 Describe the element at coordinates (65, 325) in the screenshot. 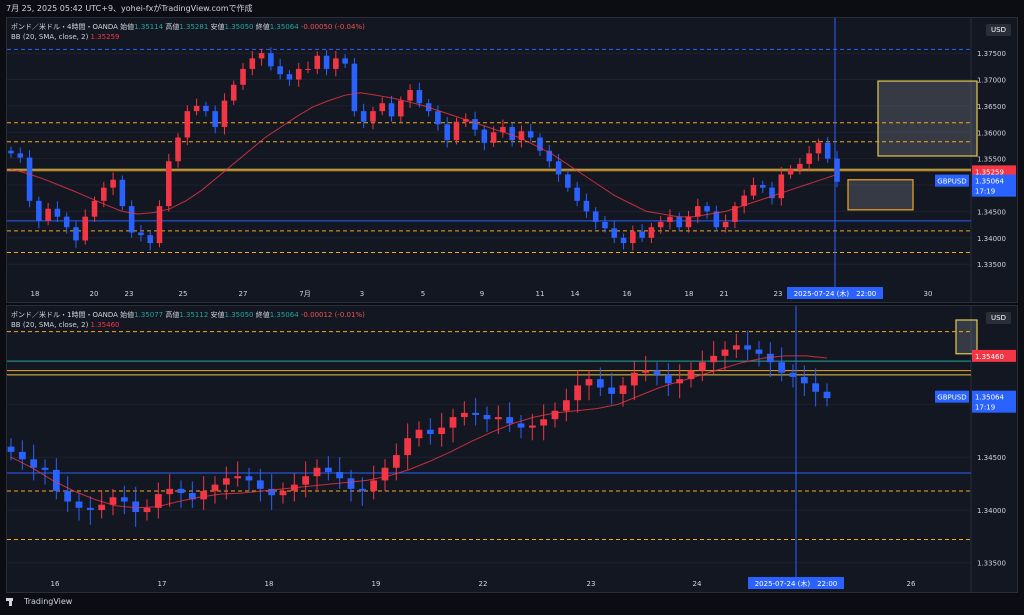

I see `legend-bb: BB (20, SMA, close, 2) 1.35460` at that location.